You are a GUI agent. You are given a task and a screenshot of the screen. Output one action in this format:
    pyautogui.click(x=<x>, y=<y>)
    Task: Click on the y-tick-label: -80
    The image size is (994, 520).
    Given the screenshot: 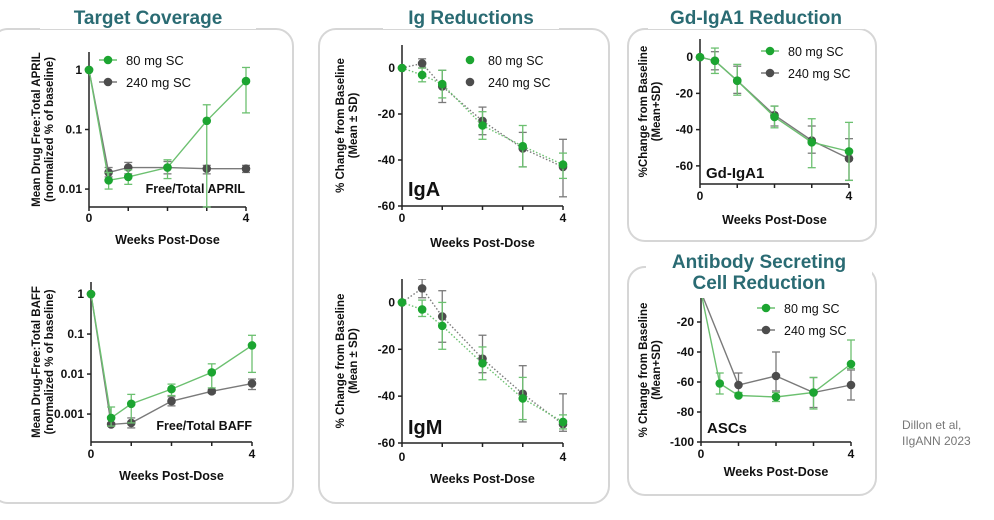 What is the action you would take?
    pyautogui.click(x=686, y=412)
    